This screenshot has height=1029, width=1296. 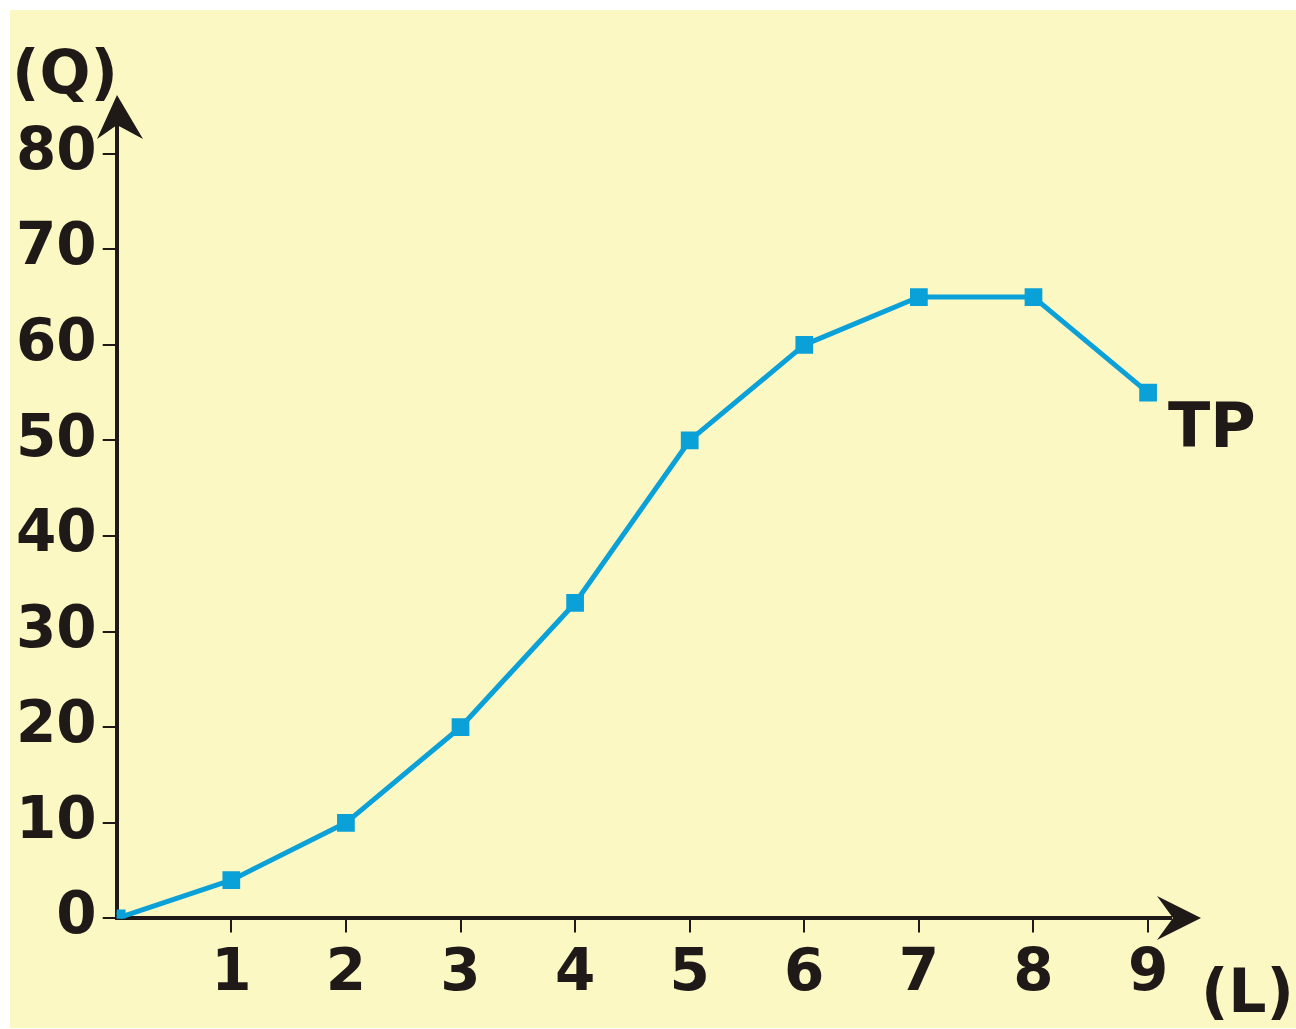 What do you see at coordinates (804, 970) in the screenshot?
I see `x-tick-label: 6` at bounding box center [804, 970].